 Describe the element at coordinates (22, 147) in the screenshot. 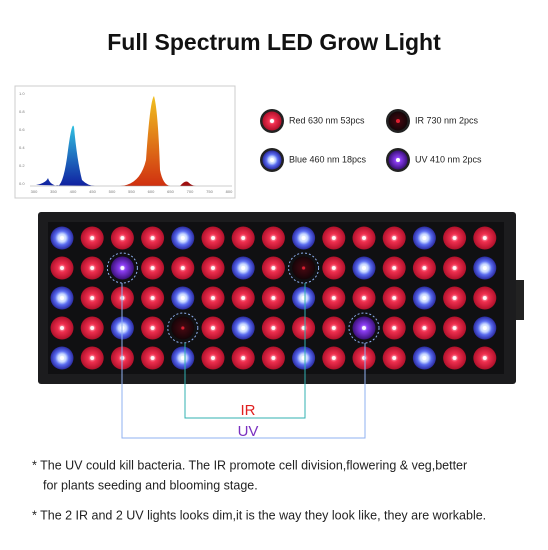

I see `y-tick-label: 0.4` at that location.